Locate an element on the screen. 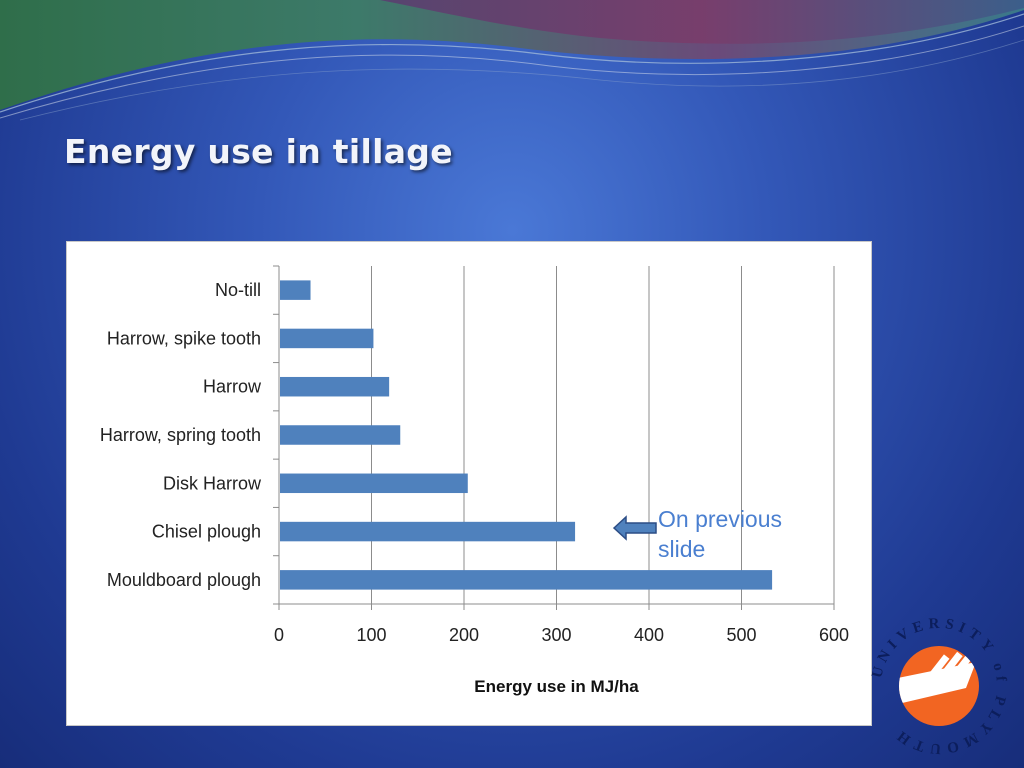  category-label: No-till is located at coordinates (238, 290).